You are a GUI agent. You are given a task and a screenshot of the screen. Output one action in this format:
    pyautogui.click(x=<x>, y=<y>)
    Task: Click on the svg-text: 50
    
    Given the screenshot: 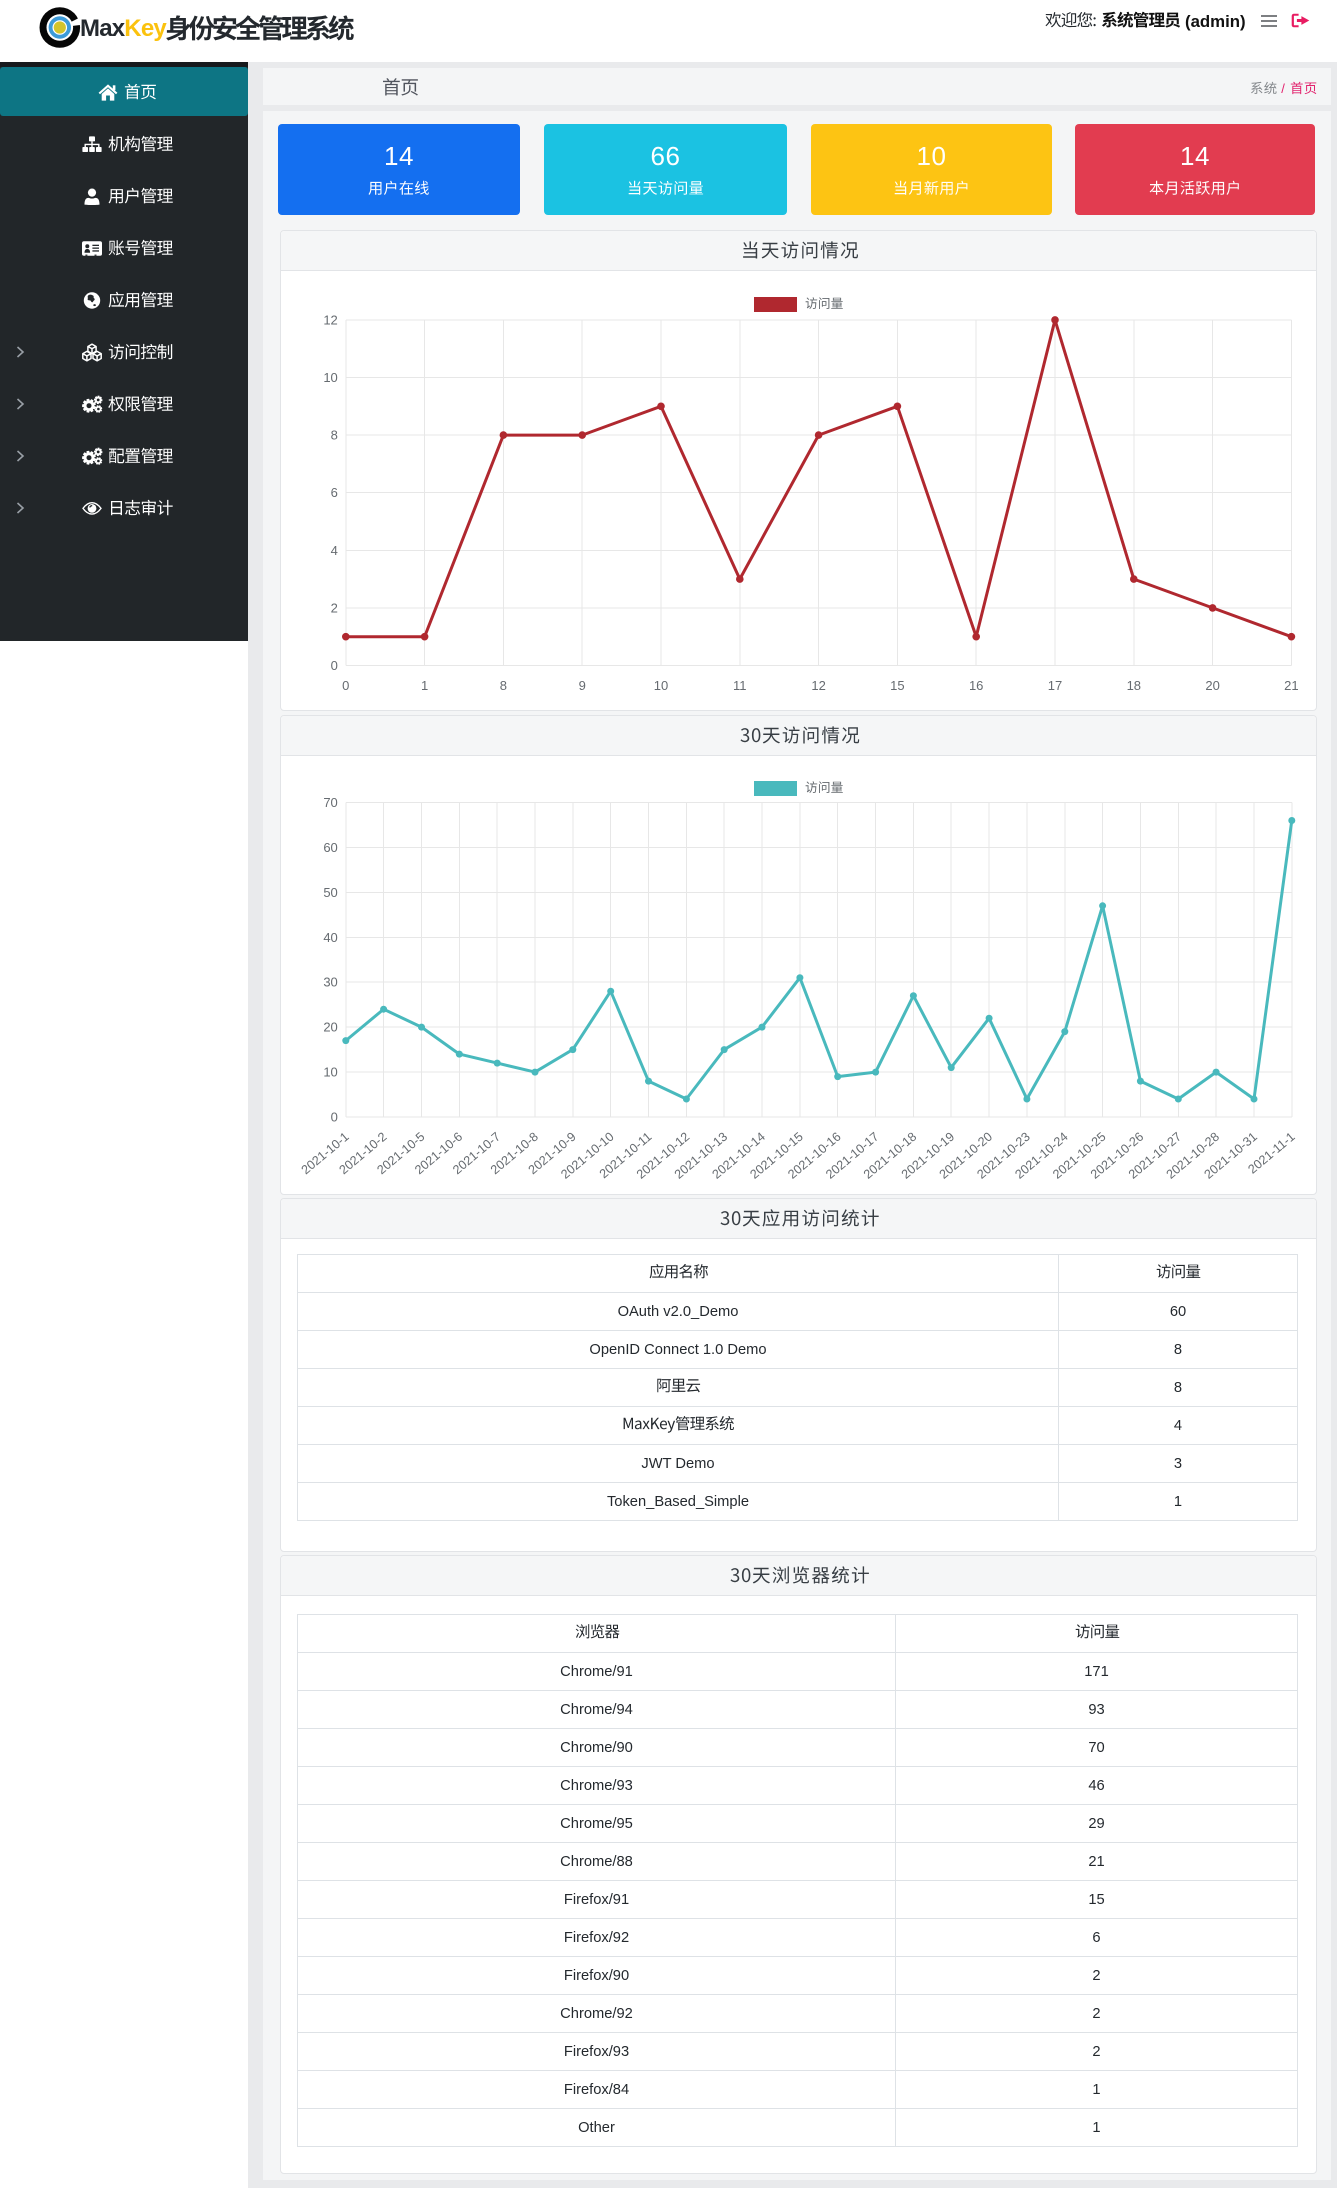 What is the action you would take?
    pyautogui.click(x=330, y=892)
    